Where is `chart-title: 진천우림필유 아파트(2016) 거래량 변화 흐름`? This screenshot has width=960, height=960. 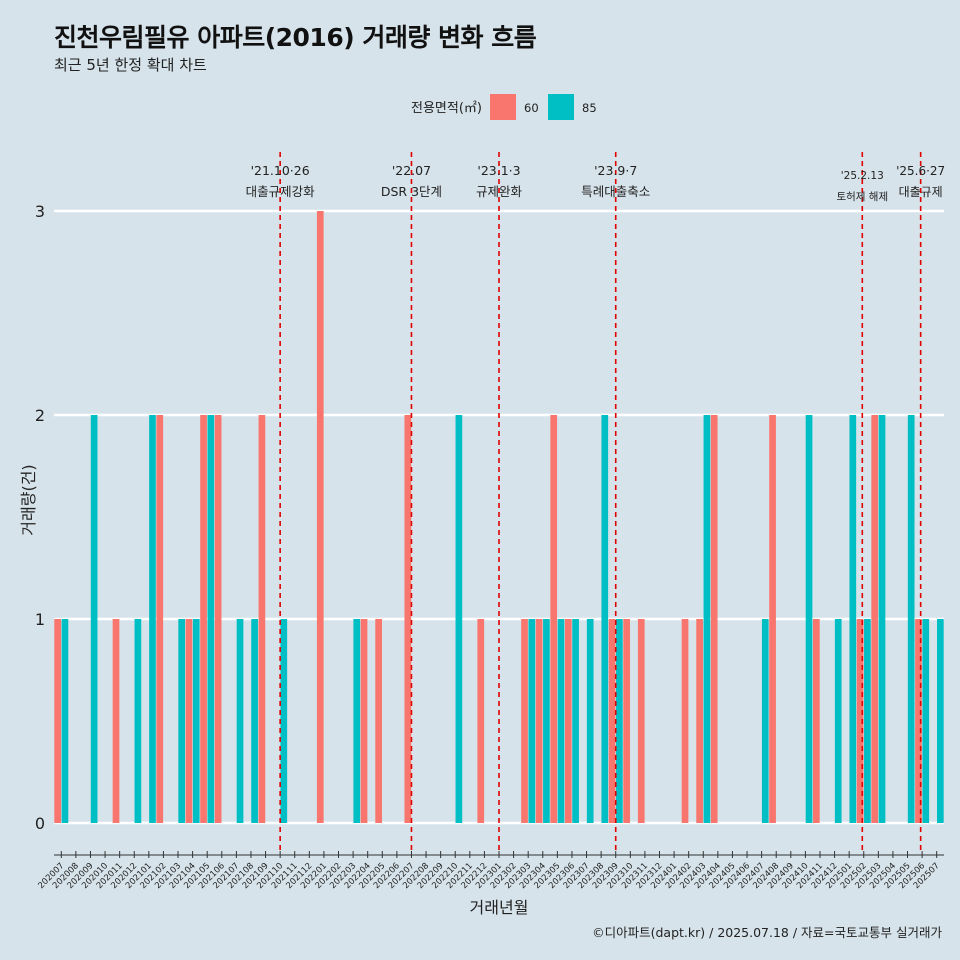
chart-title: 진천우림필유 아파트(2016) 거래량 변화 흐름 is located at coordinates (295, 37).